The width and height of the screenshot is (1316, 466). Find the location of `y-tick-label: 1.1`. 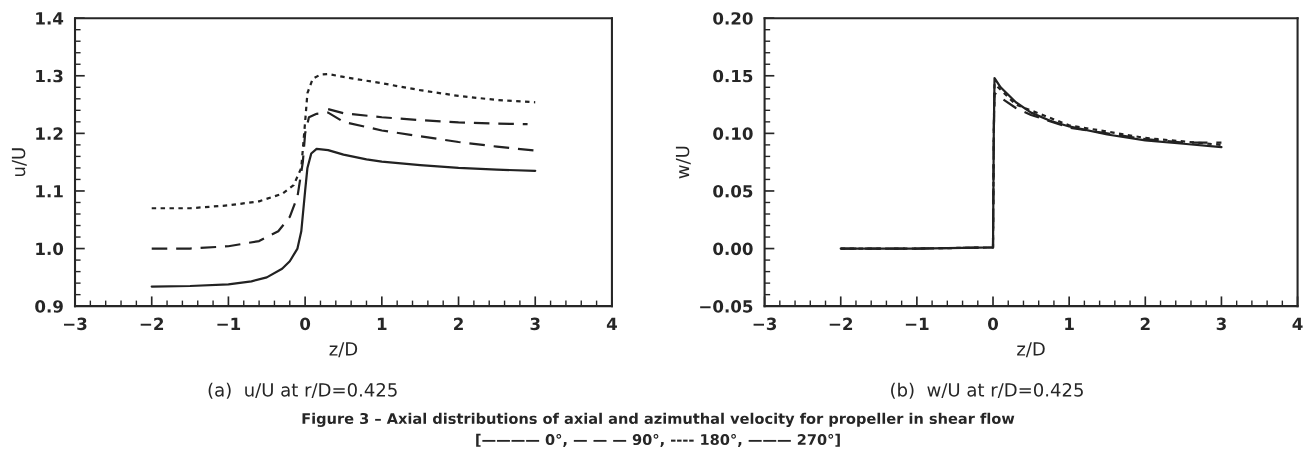

y-tick-label: 1.1 is located at coordinates (49, 191).